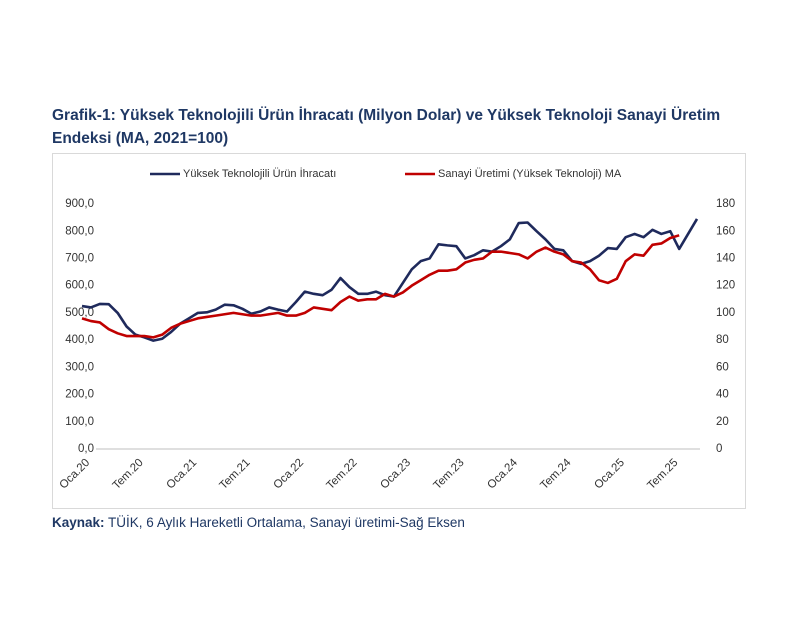  I want to click on legend-label: Sanayi Üretimi (Yüksek Teknoloji) MA, so click(530, 174).